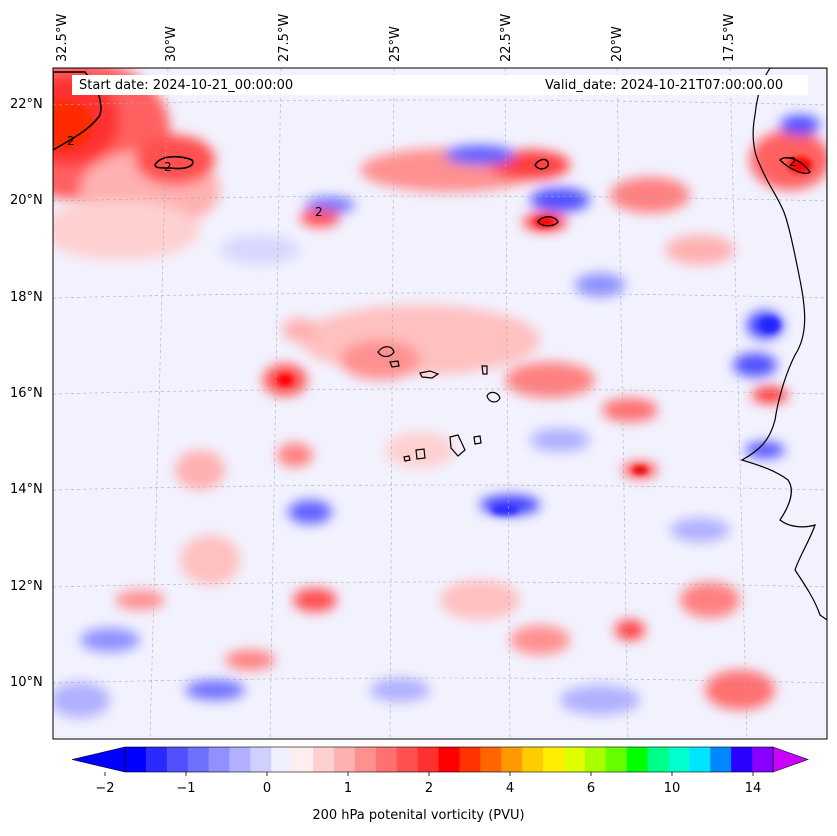  I want to click on lon-label: 30°W, so click(171, 44).